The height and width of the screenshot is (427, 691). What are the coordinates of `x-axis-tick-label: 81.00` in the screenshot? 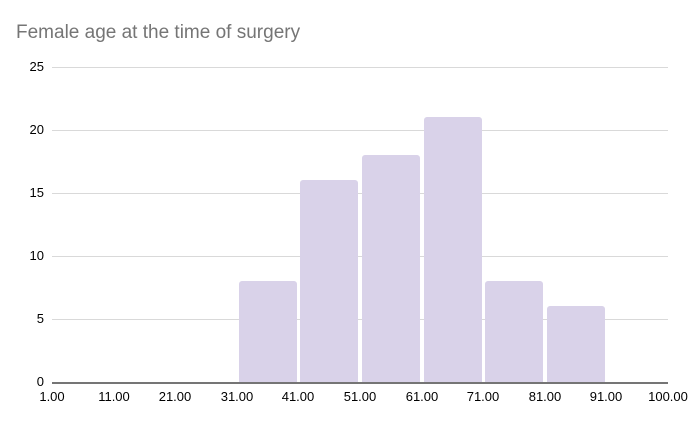 It's located at (545, 396).